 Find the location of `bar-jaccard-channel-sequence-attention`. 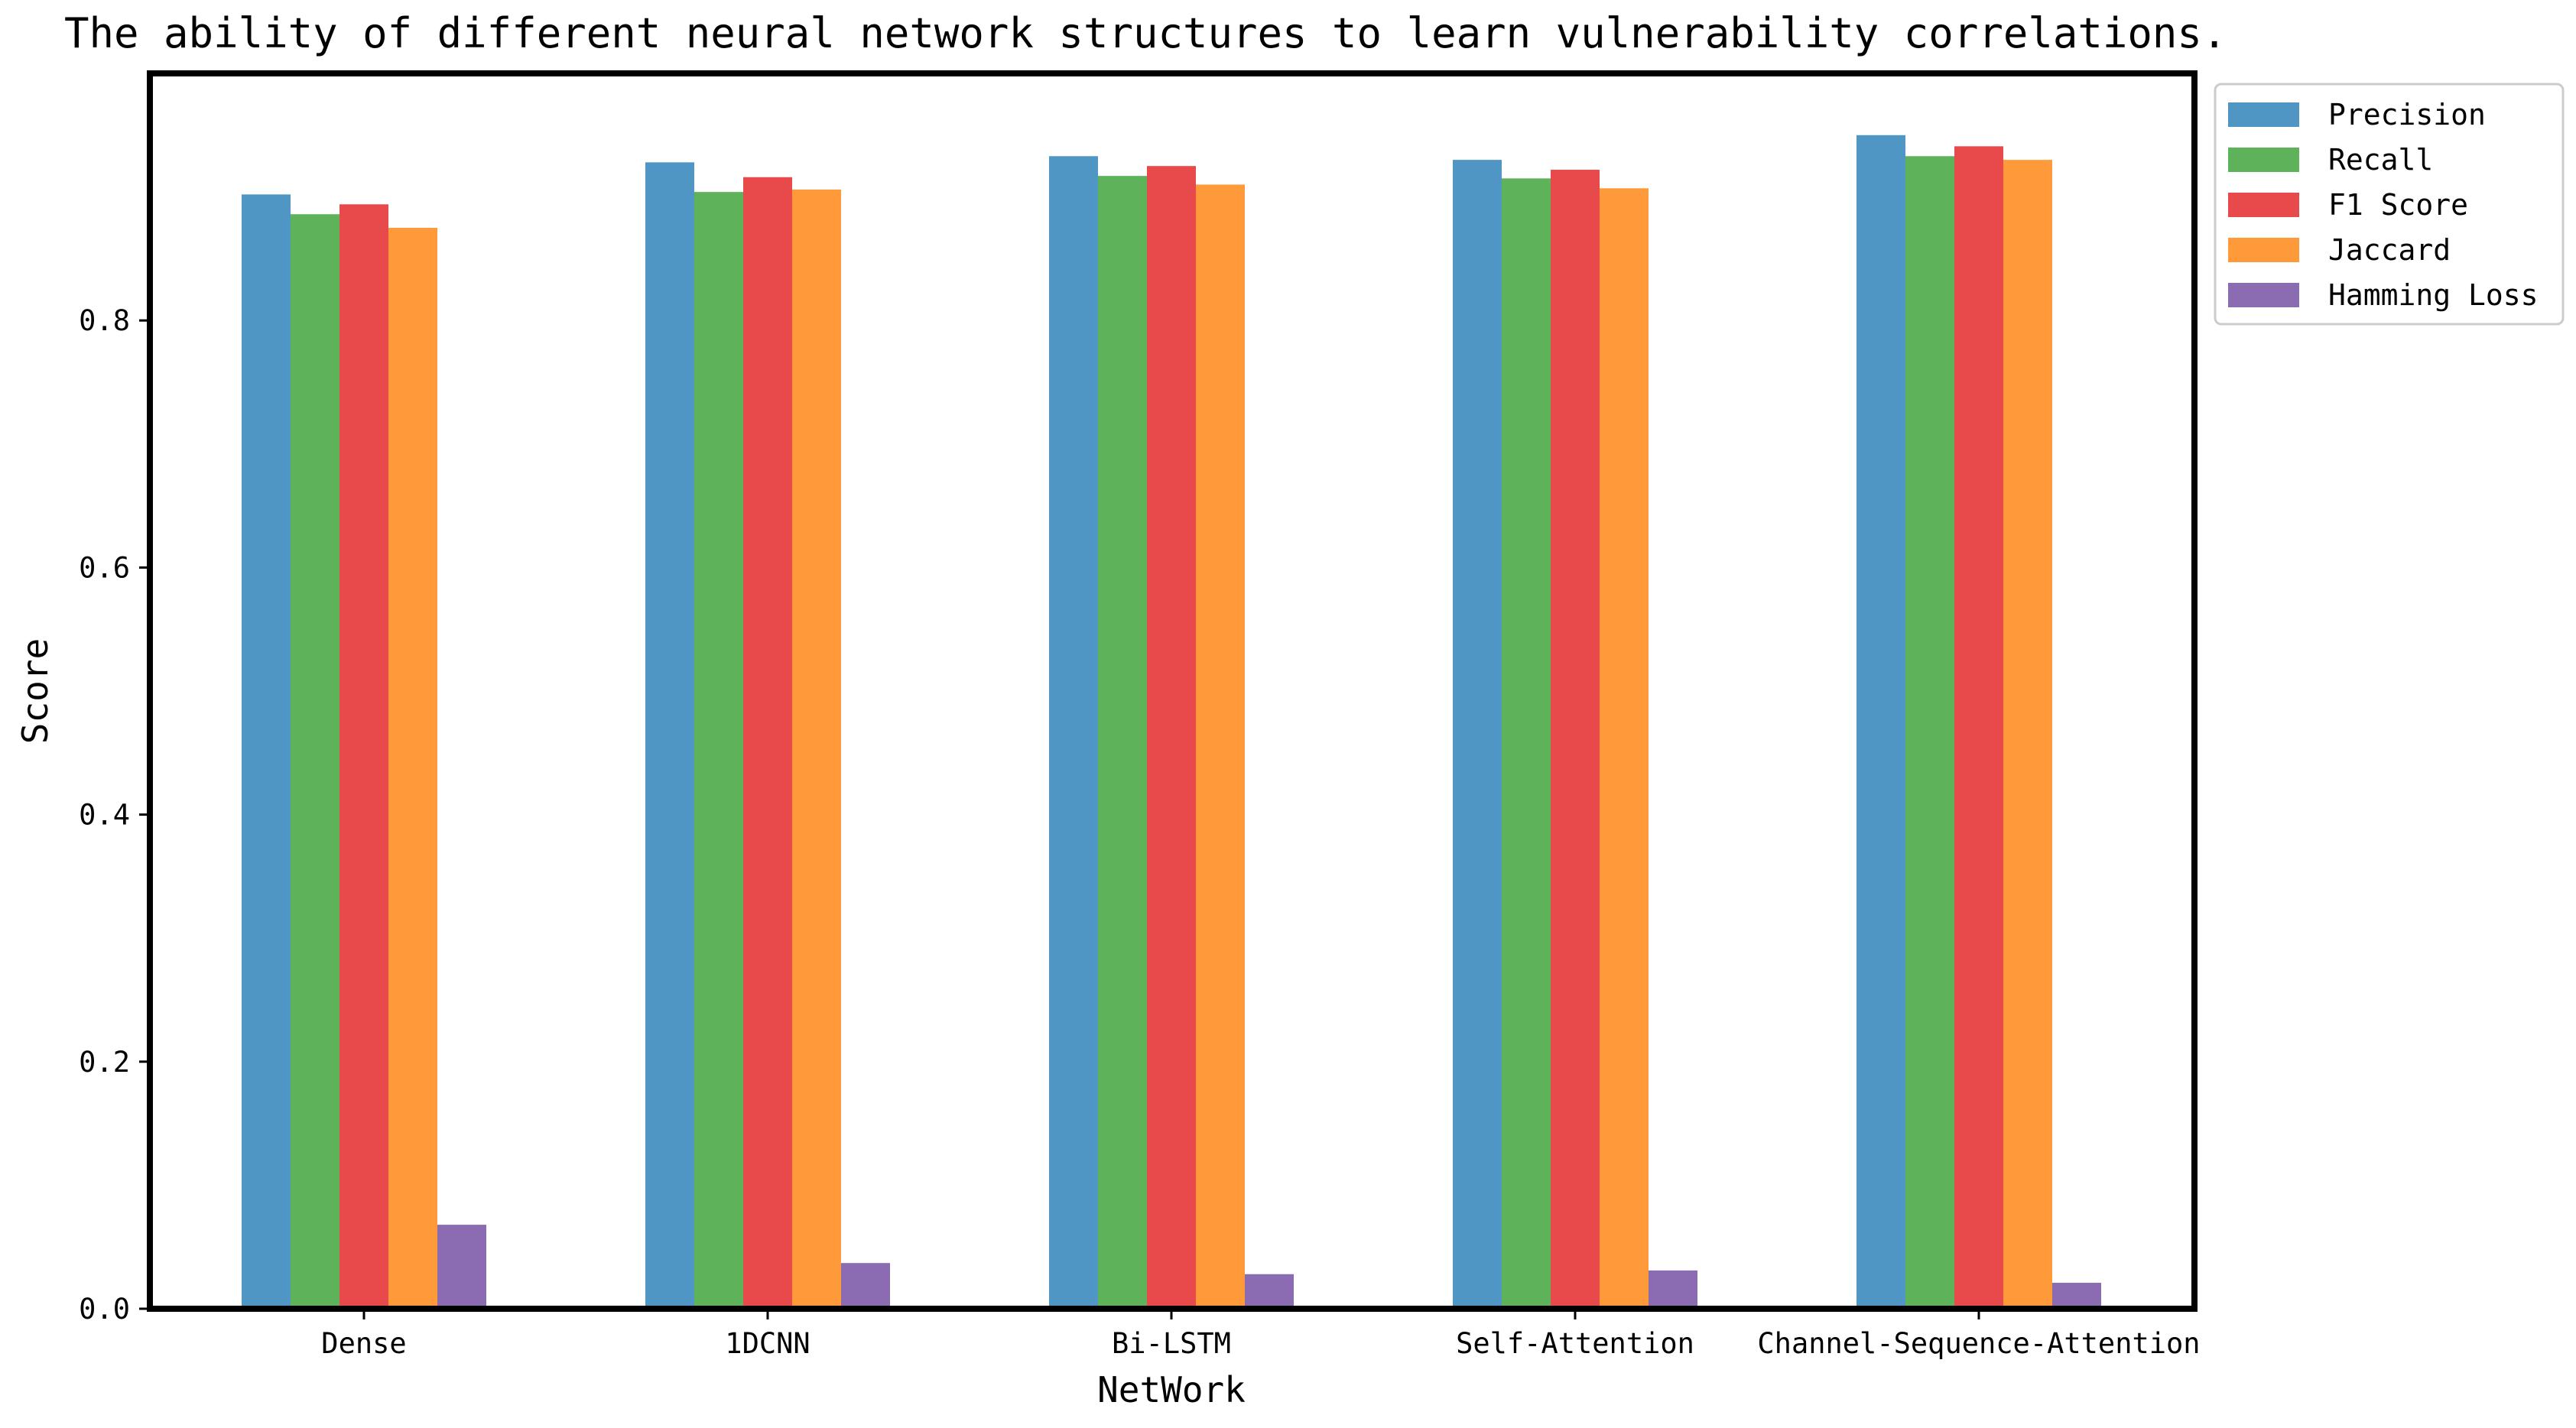

bar-jaccard-channel-sequence-attention is located at coordinates (2027, 734).